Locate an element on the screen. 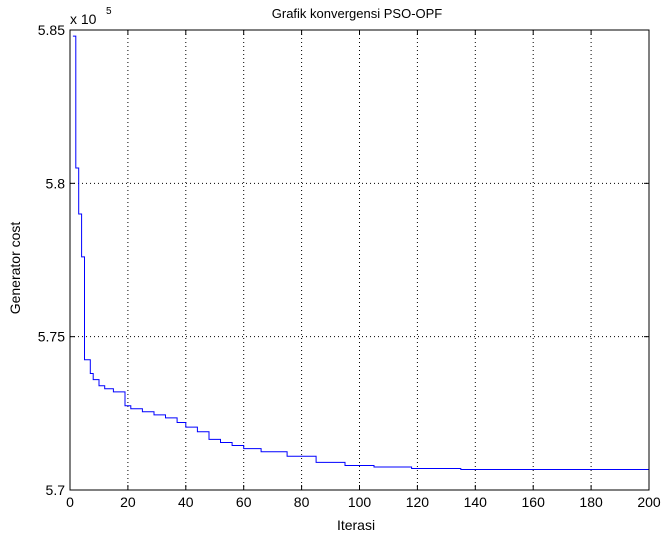 The image size is (662, 536). x-tick-label: 180 is located at coordinates (591, 502).